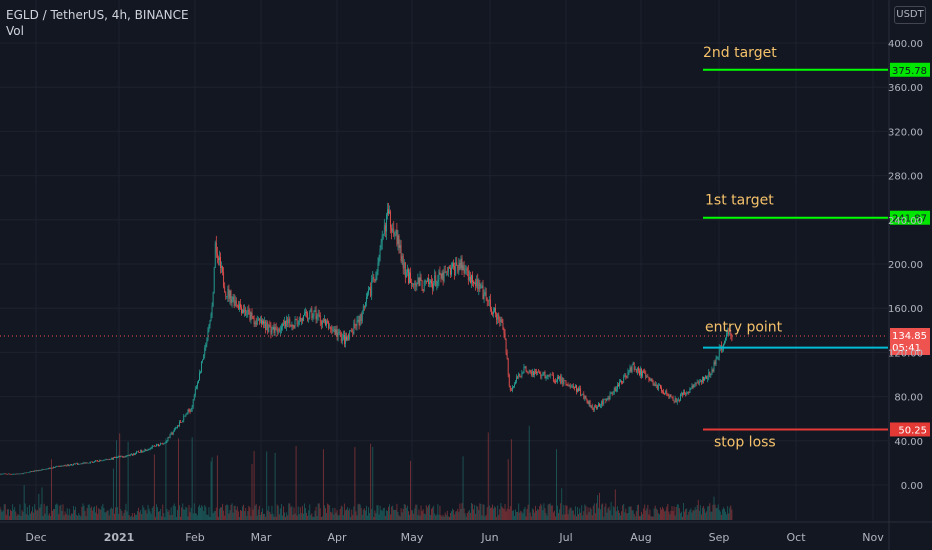 The width and height of the screenshot is (932, 550). I want to click on symbol-title: EGLD / TetherUS, 4h, BINANCE, so click(97, 15).